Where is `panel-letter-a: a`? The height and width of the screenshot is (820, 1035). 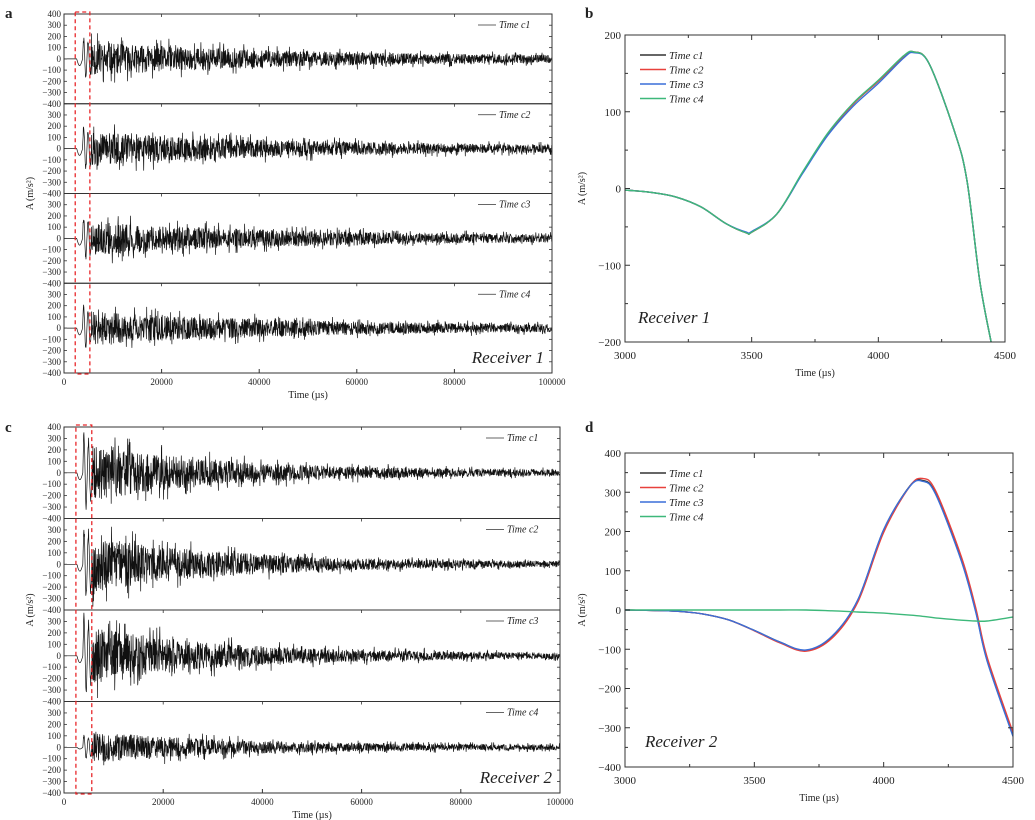
panel-letter-a: a is located at coordinates (9, 14).